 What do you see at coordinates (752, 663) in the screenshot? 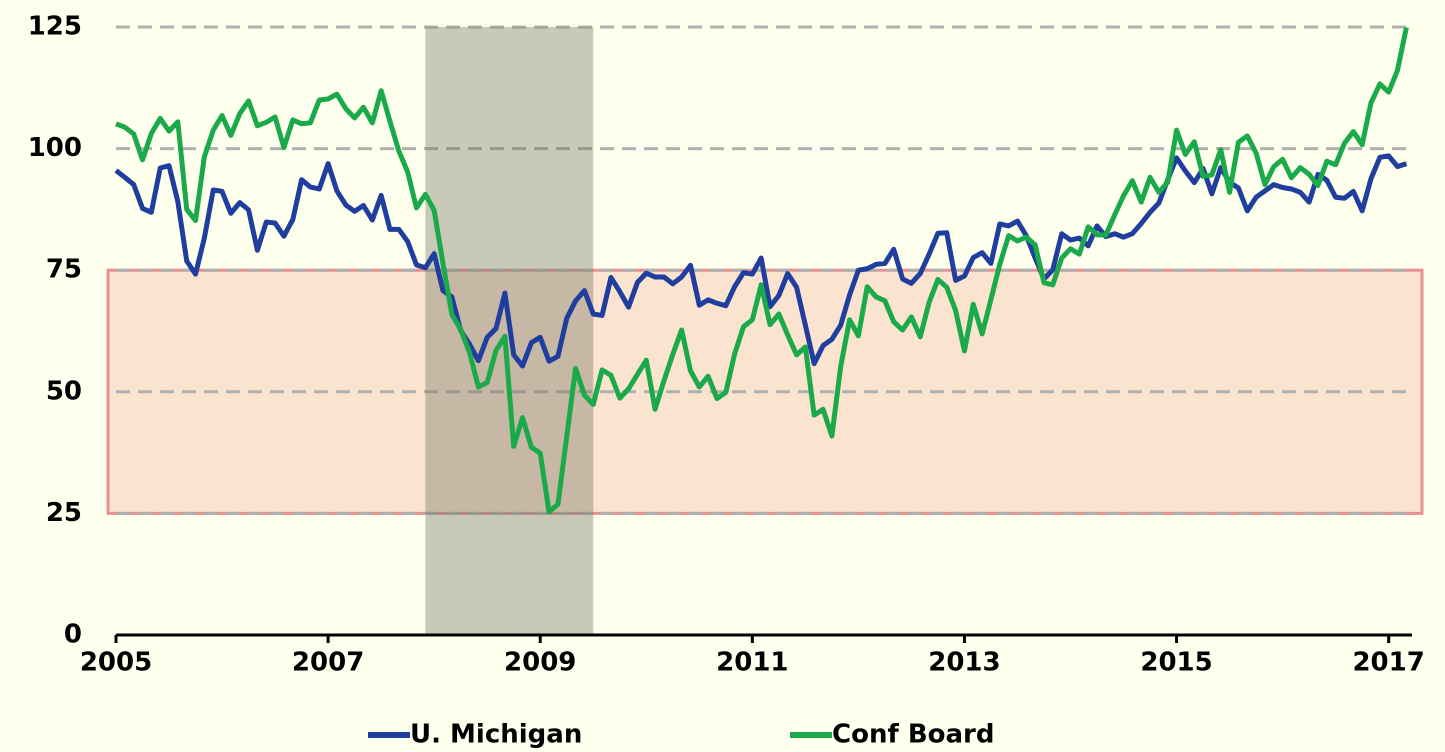
I see `x-tick-label: 2011` at bounding box center [752, 663].